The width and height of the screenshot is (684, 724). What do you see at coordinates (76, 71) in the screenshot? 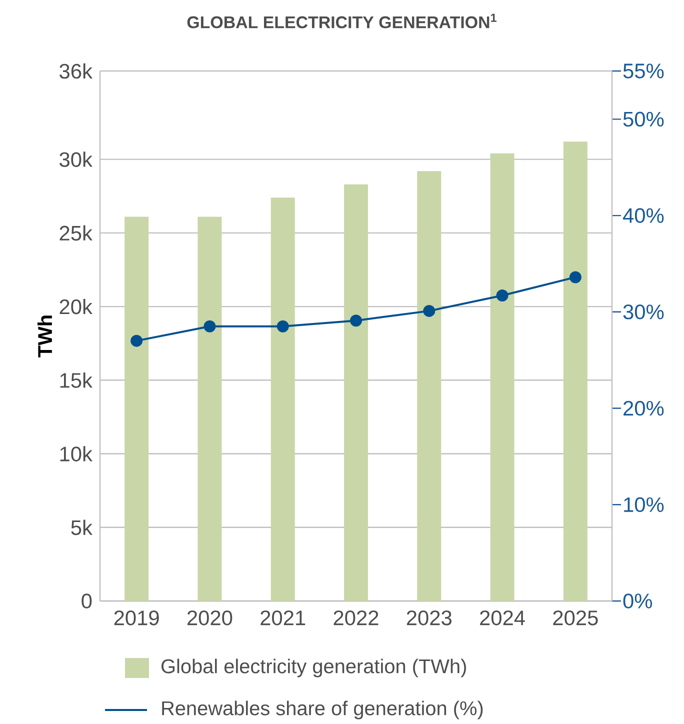
I see `y-tick-label: 36k` at bounding box center [76, 71].